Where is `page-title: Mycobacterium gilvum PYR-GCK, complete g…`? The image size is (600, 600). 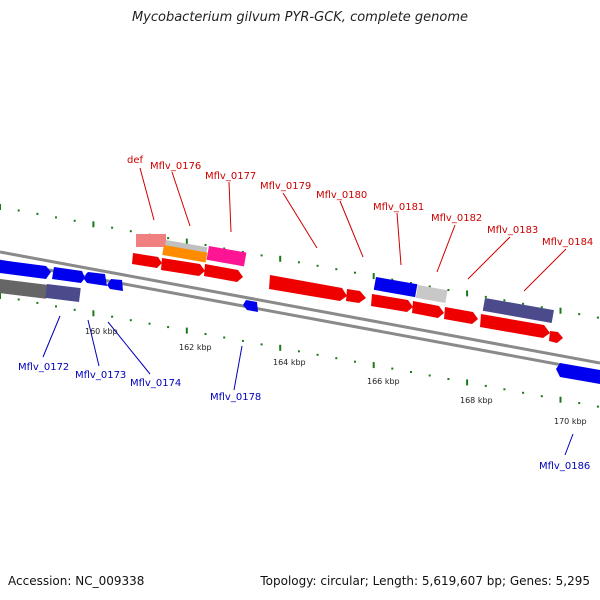
page-title: Mycobacterium gilvum PYR-GCK, complete g… is located at coordinates (300, 17).